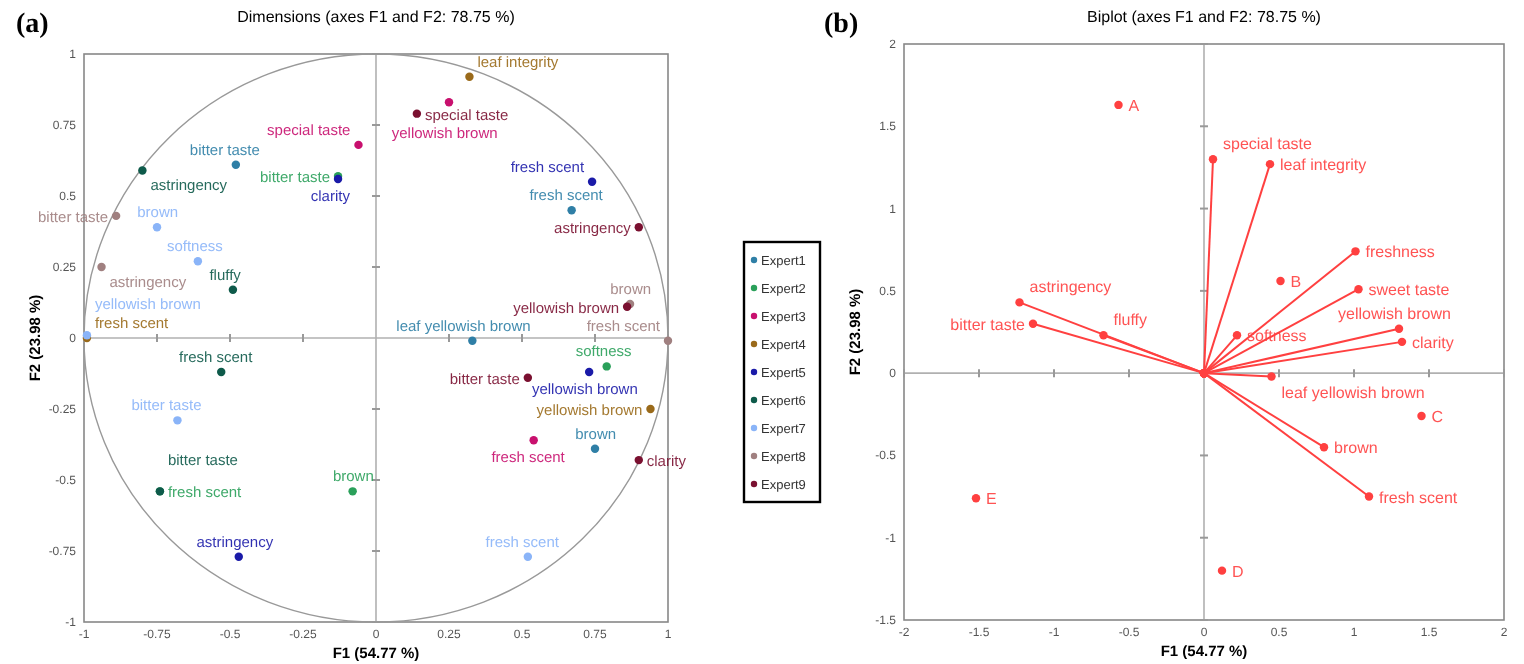 The height and width of the screenshot is (664, 1524). I want to click on chart-title: Biplot (axes F1 and F2: 78.75 %), so click(1204, 17).